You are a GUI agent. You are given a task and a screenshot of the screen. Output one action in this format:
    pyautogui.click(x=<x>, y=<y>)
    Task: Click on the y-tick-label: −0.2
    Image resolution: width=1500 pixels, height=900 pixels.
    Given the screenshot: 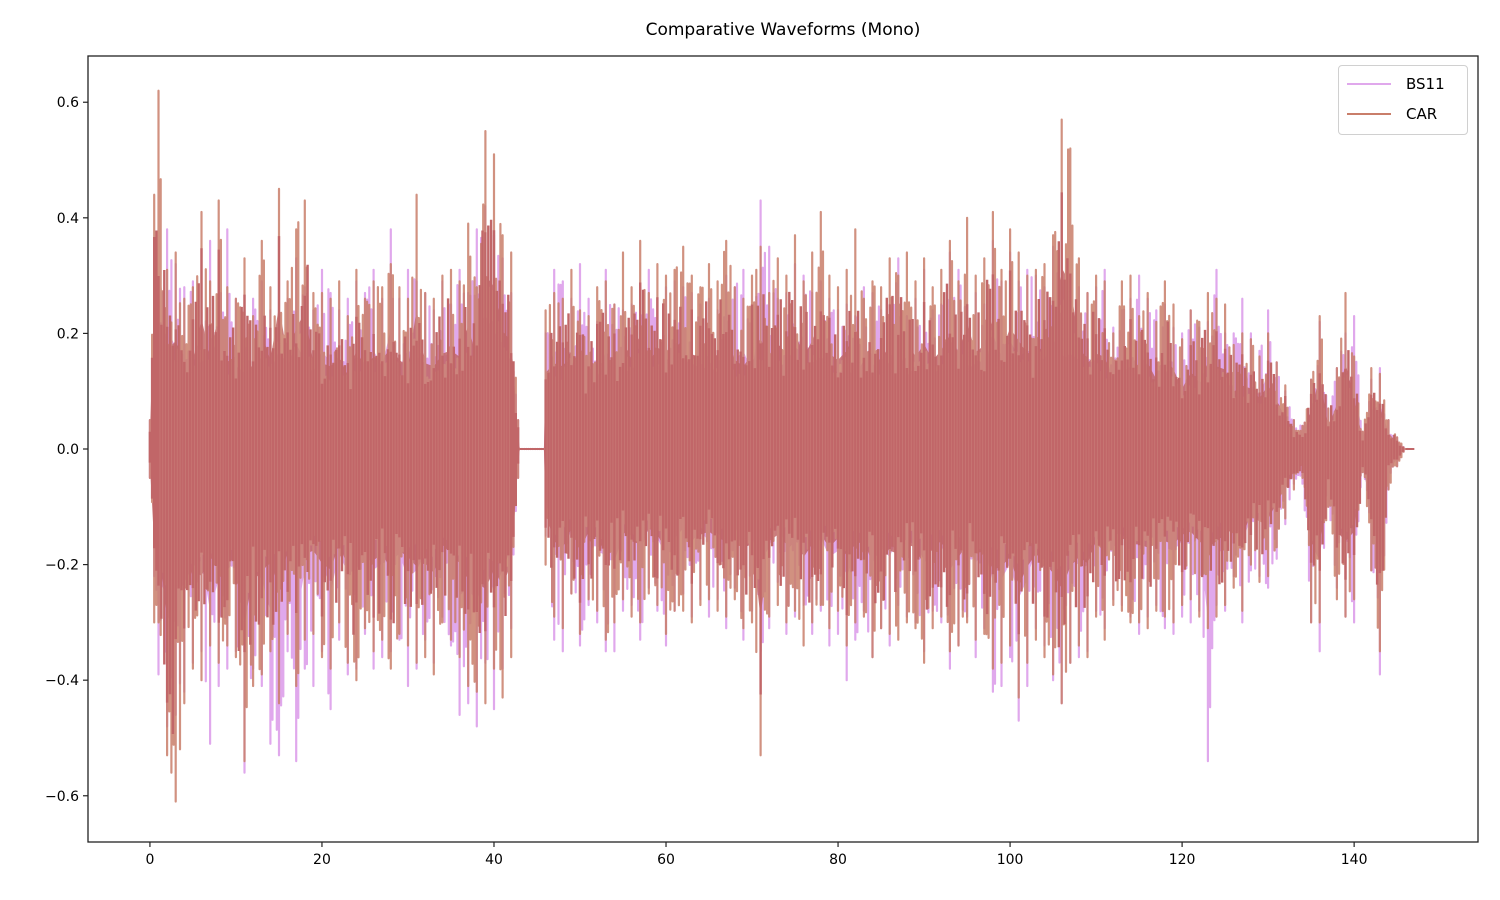 What is the action you would take?
    pyautogui.click(x=62, y=566)
    